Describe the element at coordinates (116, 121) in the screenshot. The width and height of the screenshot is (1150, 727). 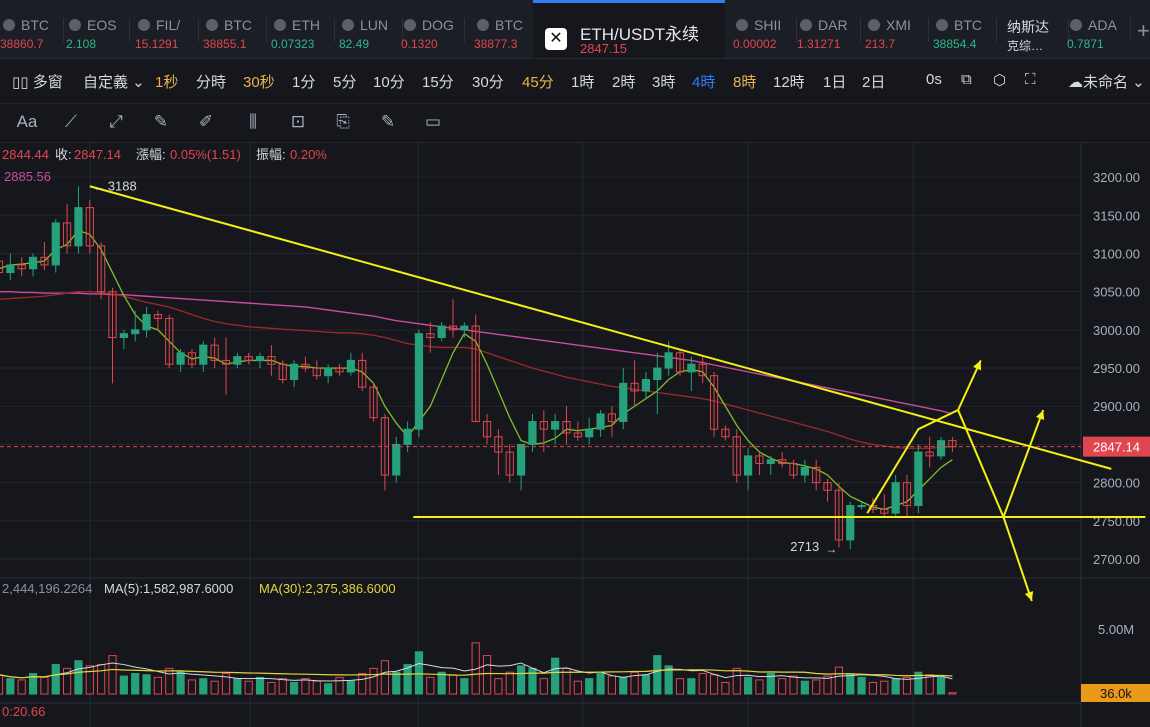
I see `measure-icon: ⤢` at that location.